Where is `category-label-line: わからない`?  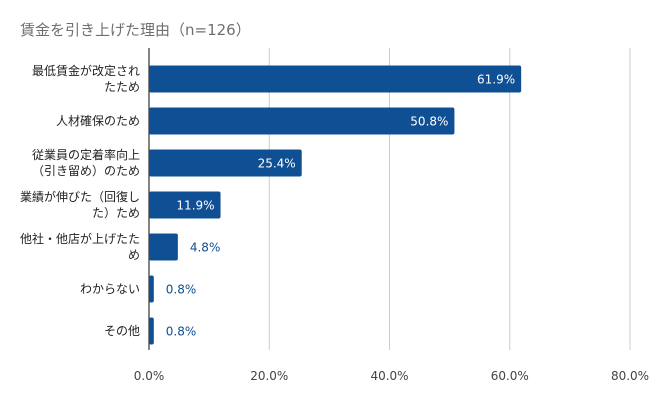
category-label-line: わからない is located at coordinates (110, 289).